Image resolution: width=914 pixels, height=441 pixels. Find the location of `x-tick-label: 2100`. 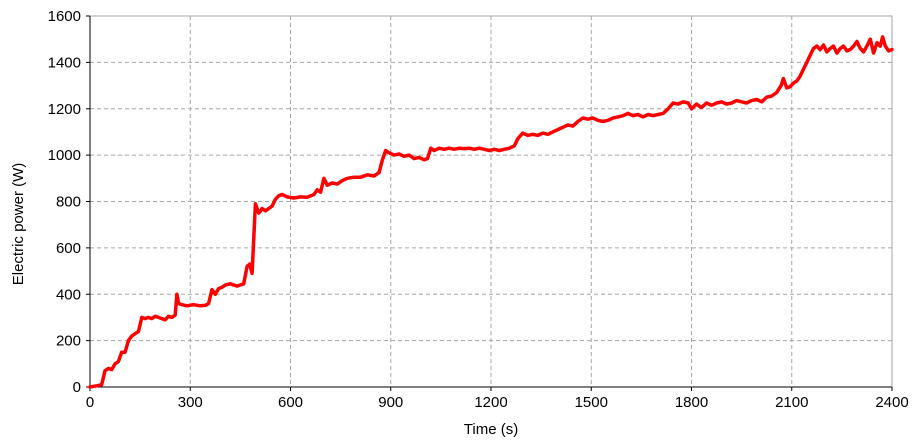

x-tick-label: 2100 is located at coordinates (791, 402).